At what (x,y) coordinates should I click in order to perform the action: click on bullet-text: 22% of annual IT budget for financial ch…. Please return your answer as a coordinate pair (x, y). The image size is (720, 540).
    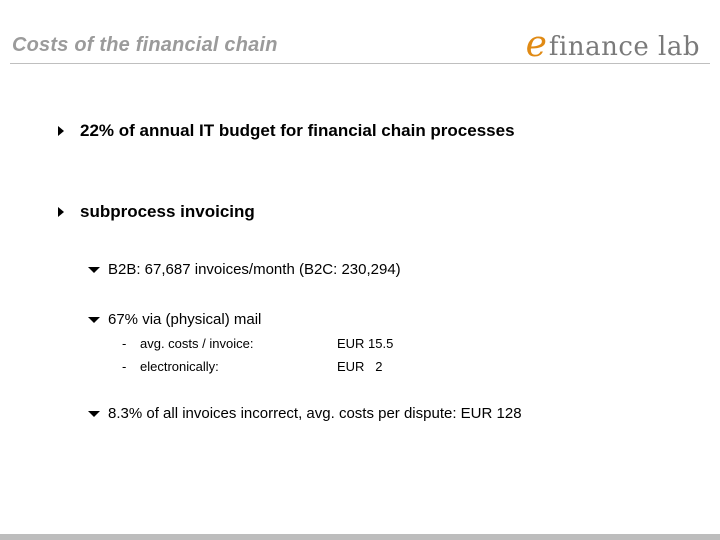
    Looking at the image, I should click on (297, 130).